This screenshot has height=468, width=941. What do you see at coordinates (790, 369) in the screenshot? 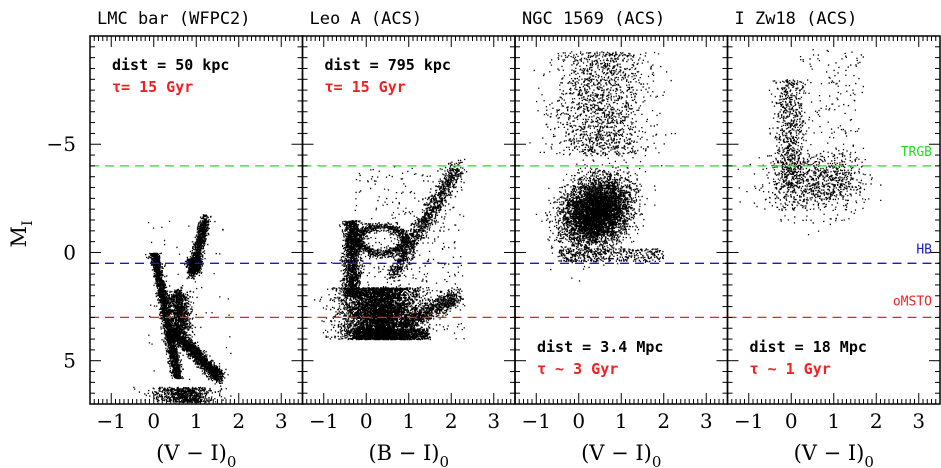
I see `age-label: τ ~ 1 Gyr` at bounding box center [790, 369].